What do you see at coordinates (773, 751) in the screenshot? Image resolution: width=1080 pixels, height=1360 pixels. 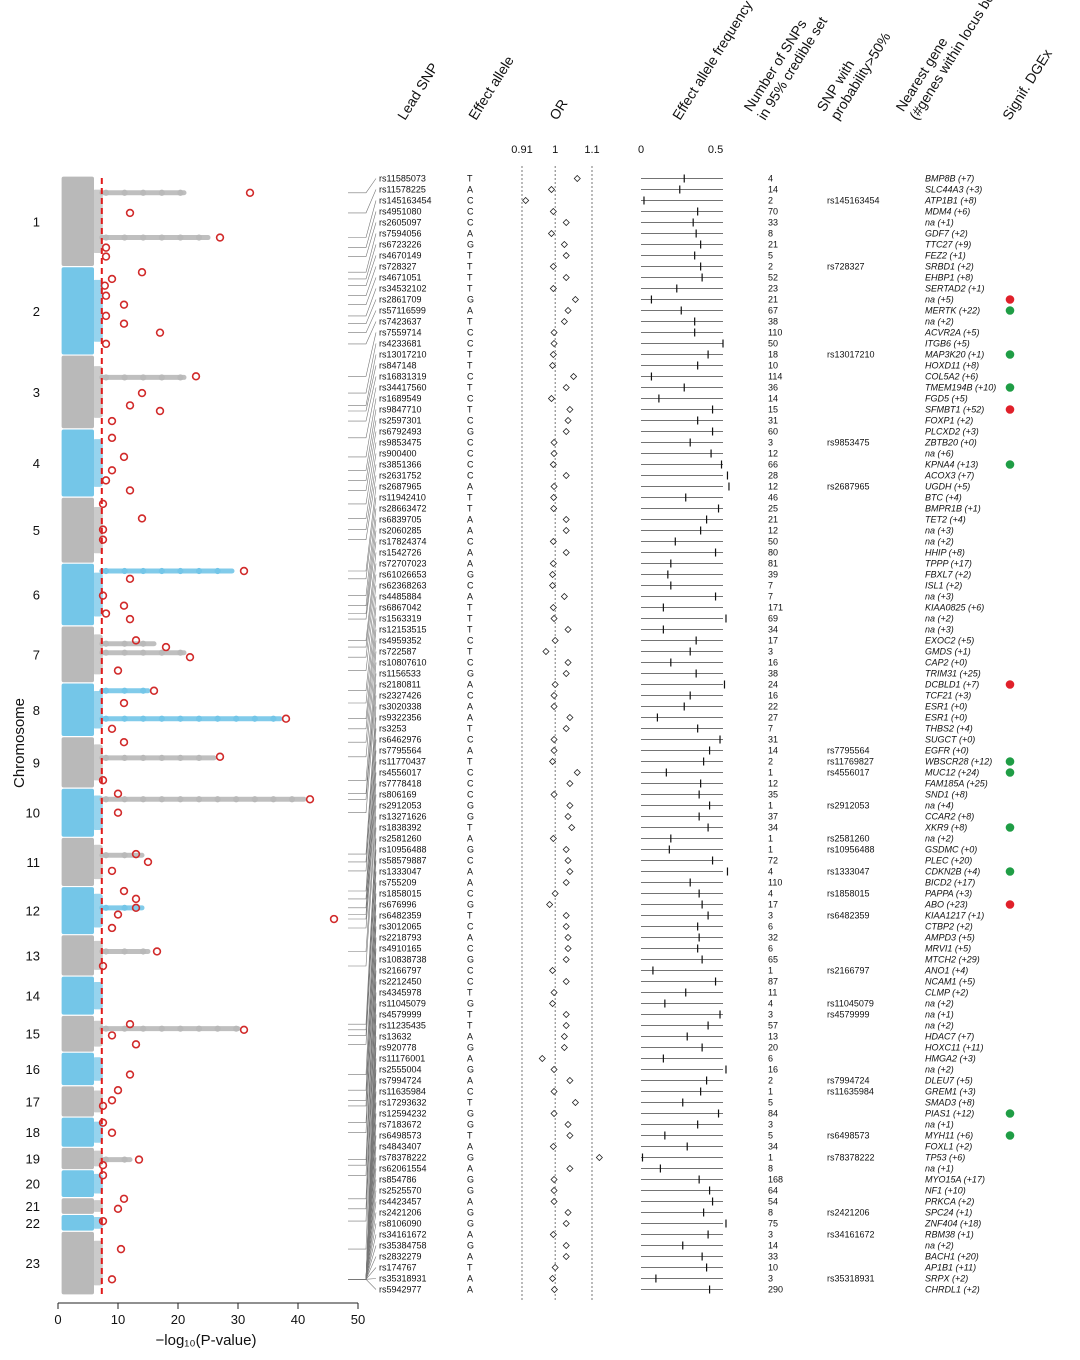 I see `credible-set-count: 14` at bounding box center [773, 751].